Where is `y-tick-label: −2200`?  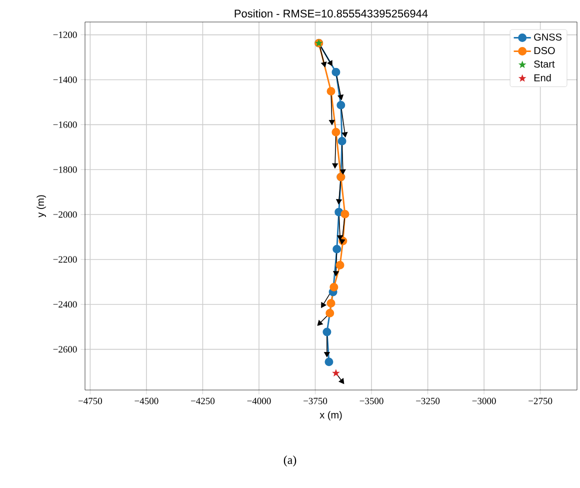
y-tick-label: −2200 is located at coordinates (65, 259).